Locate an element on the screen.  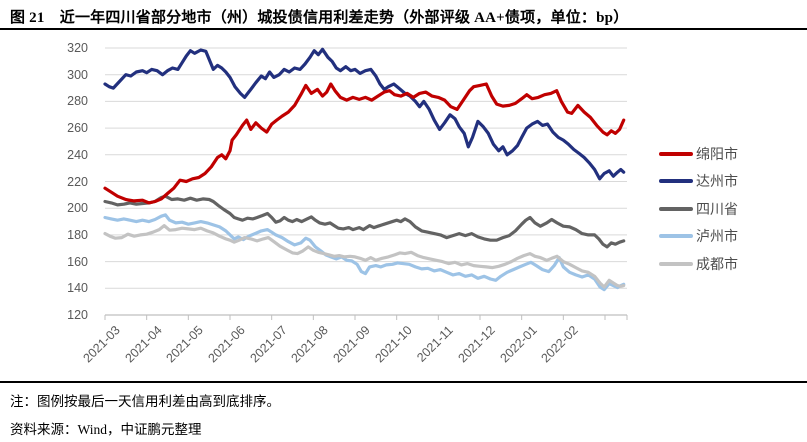
legend-label: 泸州市 is located at coordinates (717, 236).